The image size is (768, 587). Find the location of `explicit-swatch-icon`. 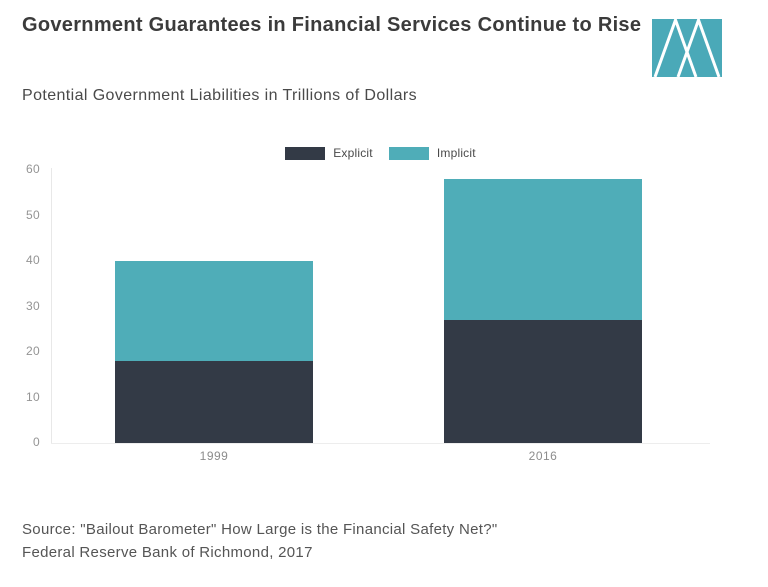

explicit-swatch-icon is located at coordinates (305, 153).